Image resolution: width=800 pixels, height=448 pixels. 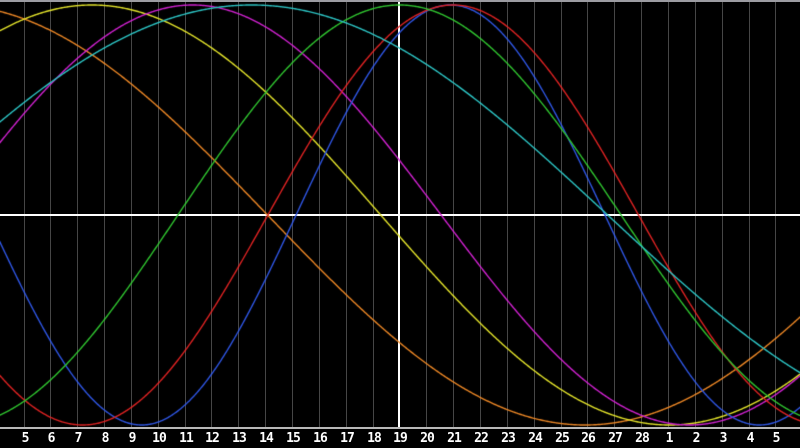 I want to click on x-axis-label: 20, so click(x=427, y=438).